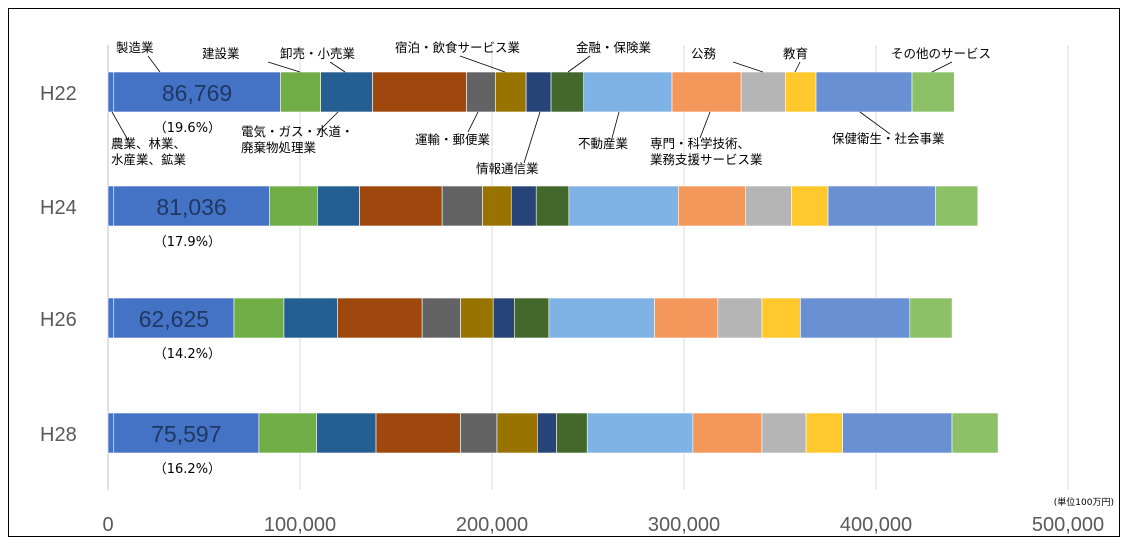  What do you see at coordinates (684, 525) in the screenshot?
I see `x-tick-label: 300,000` at bounding box center [684, 525].